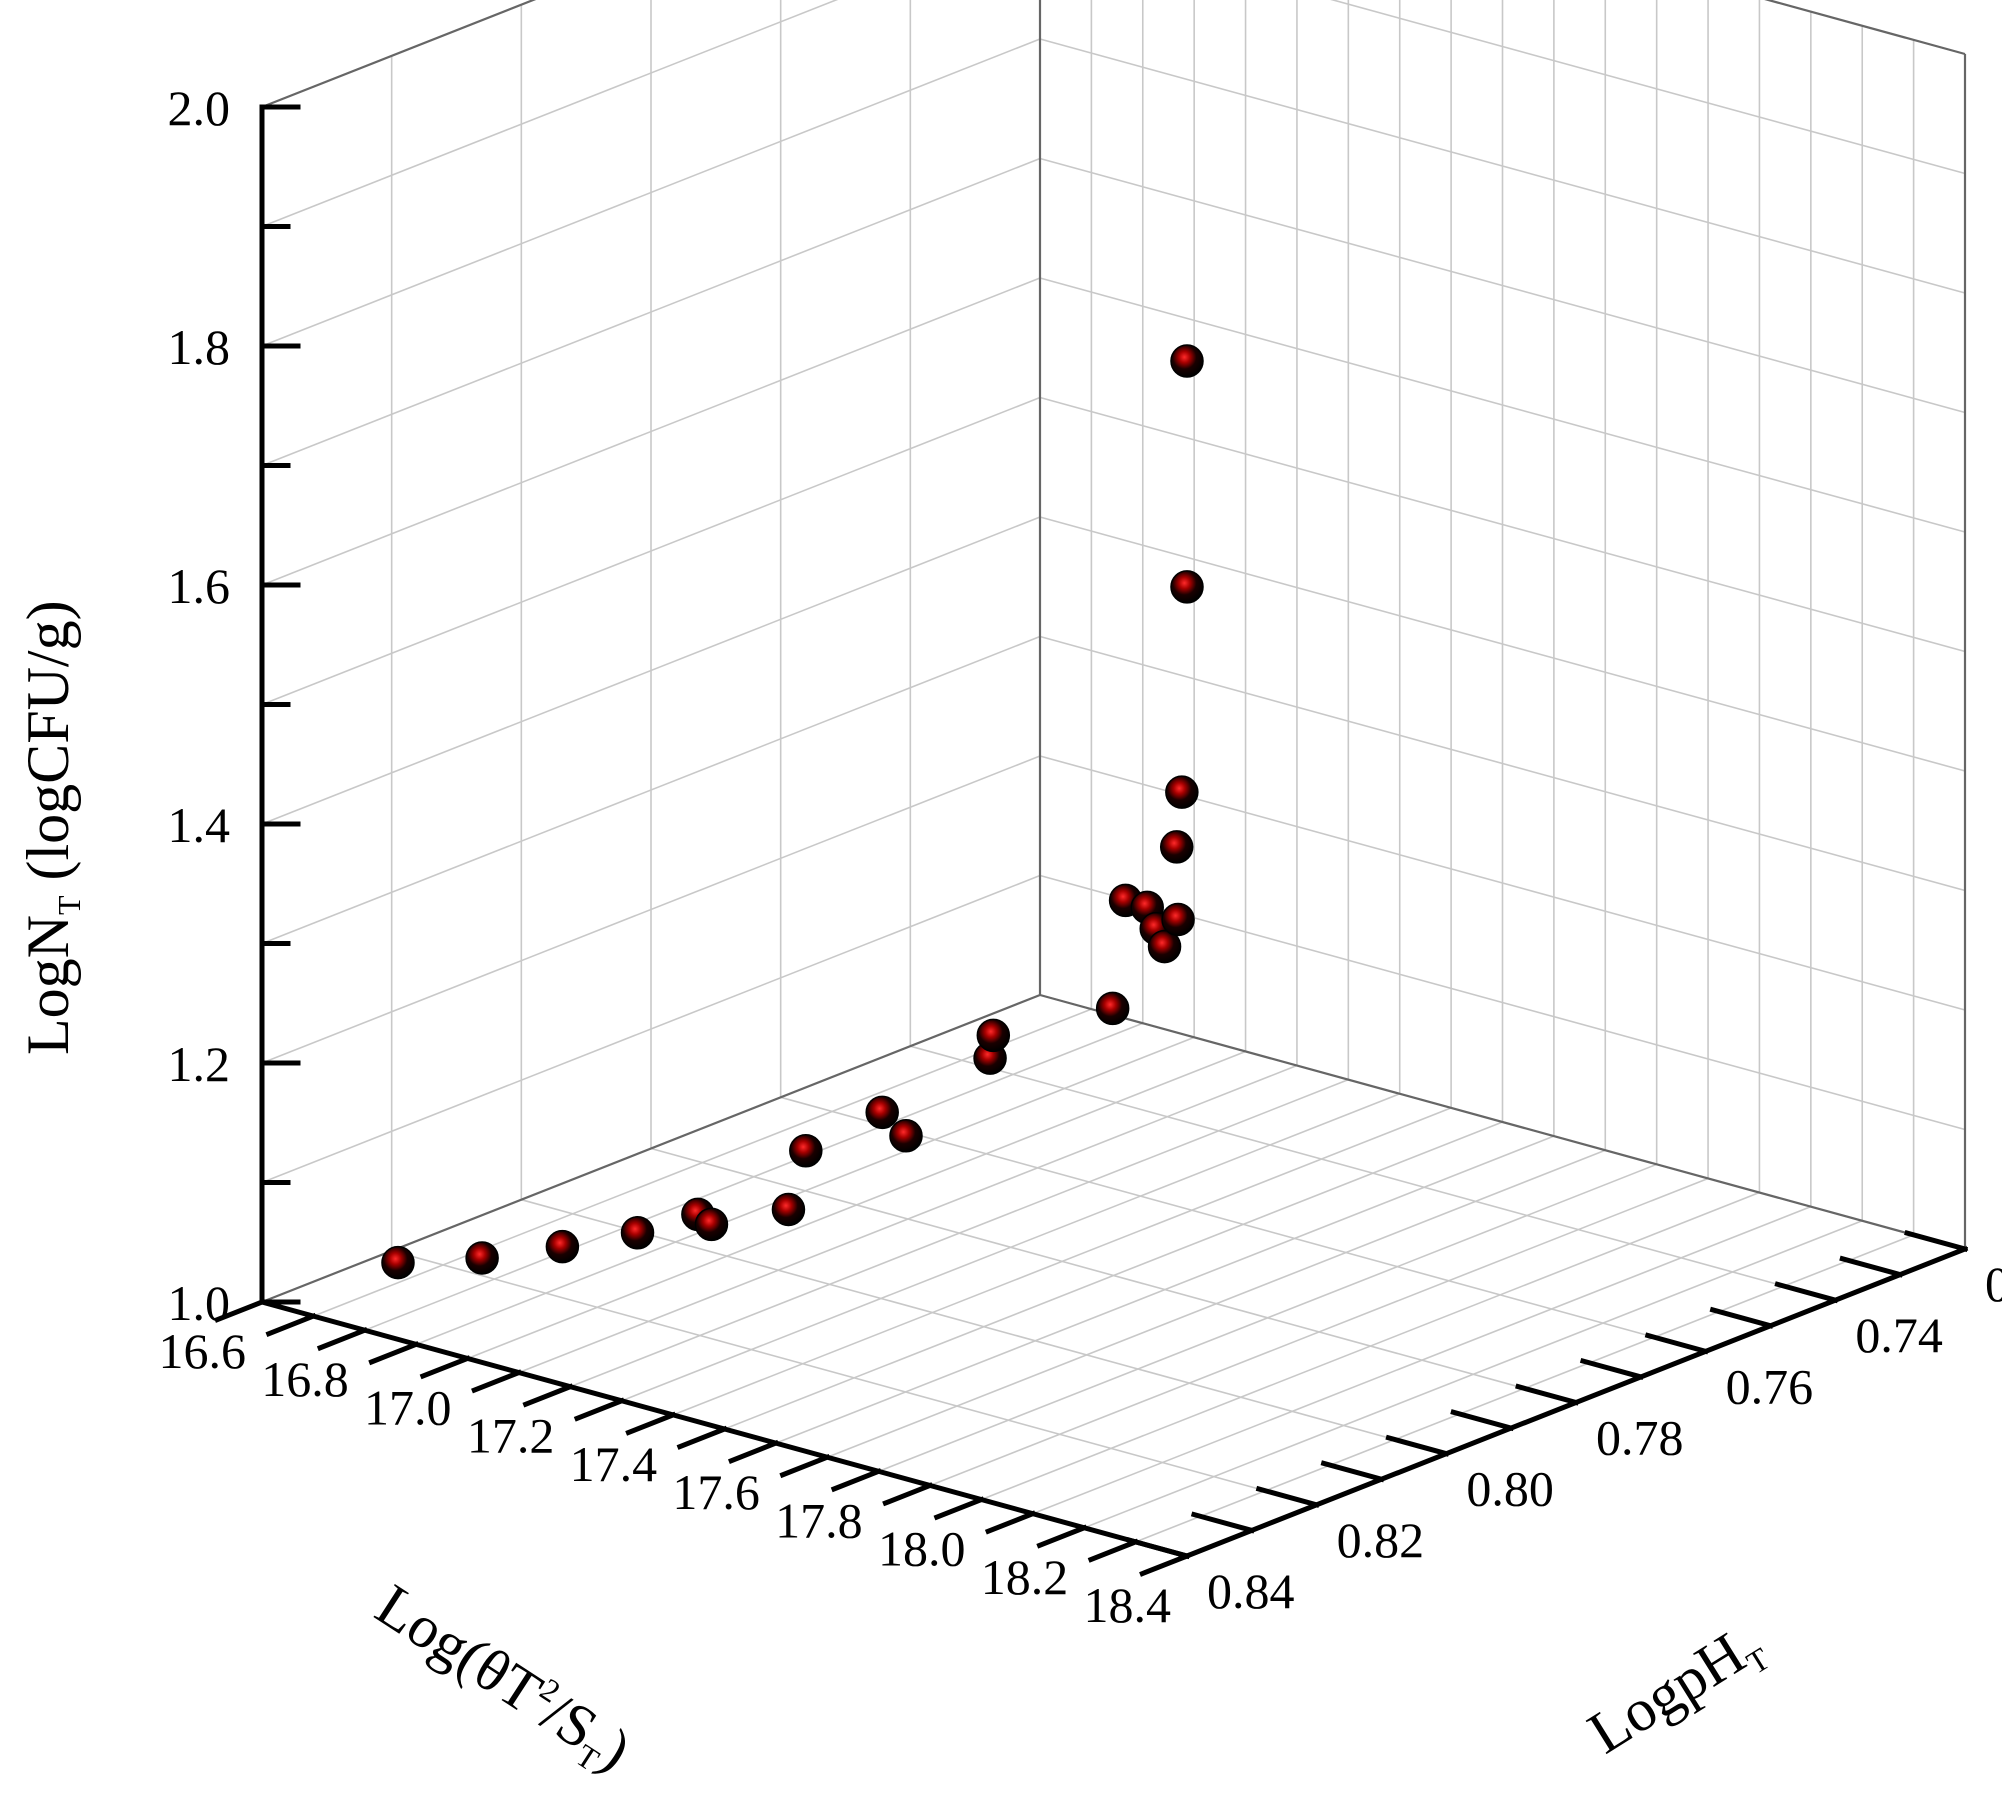 The image size is (2002, 1818). What do you see at coordinates (199, 347) in the screenshot?
I see `z-tick-label: 1.8` at bounding box center [199, 347].